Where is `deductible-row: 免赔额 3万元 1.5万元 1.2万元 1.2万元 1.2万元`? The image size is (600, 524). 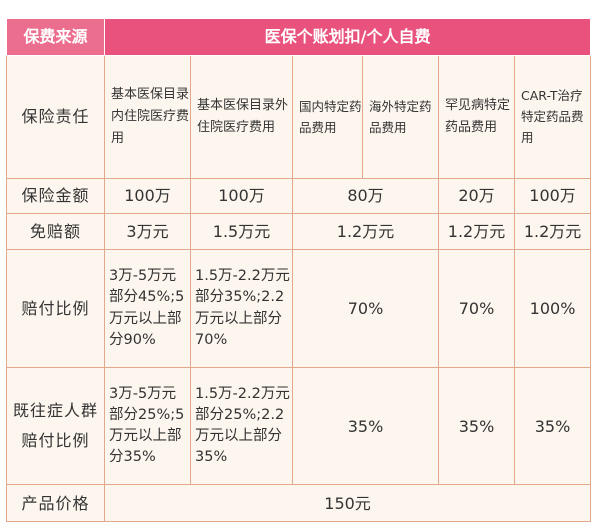 deductible-row: 免赔额 3万元 1.5万元 1.2万元 1.2万元 1.2万元 is located at coordinates (299, 231).